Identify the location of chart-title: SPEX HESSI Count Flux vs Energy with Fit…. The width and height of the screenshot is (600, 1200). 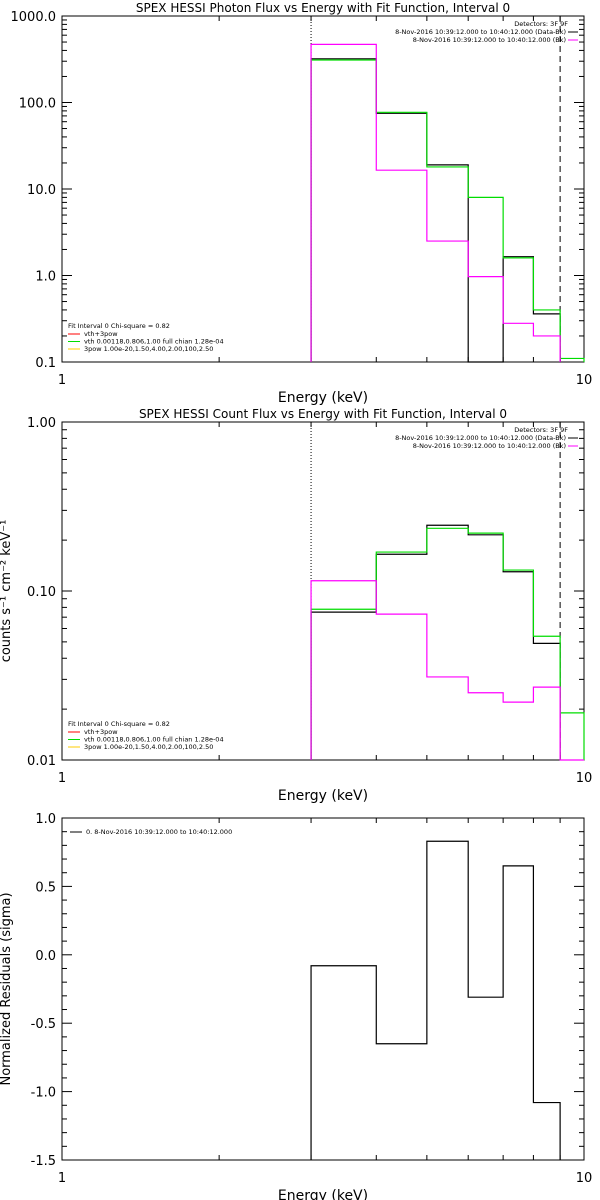
(323, 414).